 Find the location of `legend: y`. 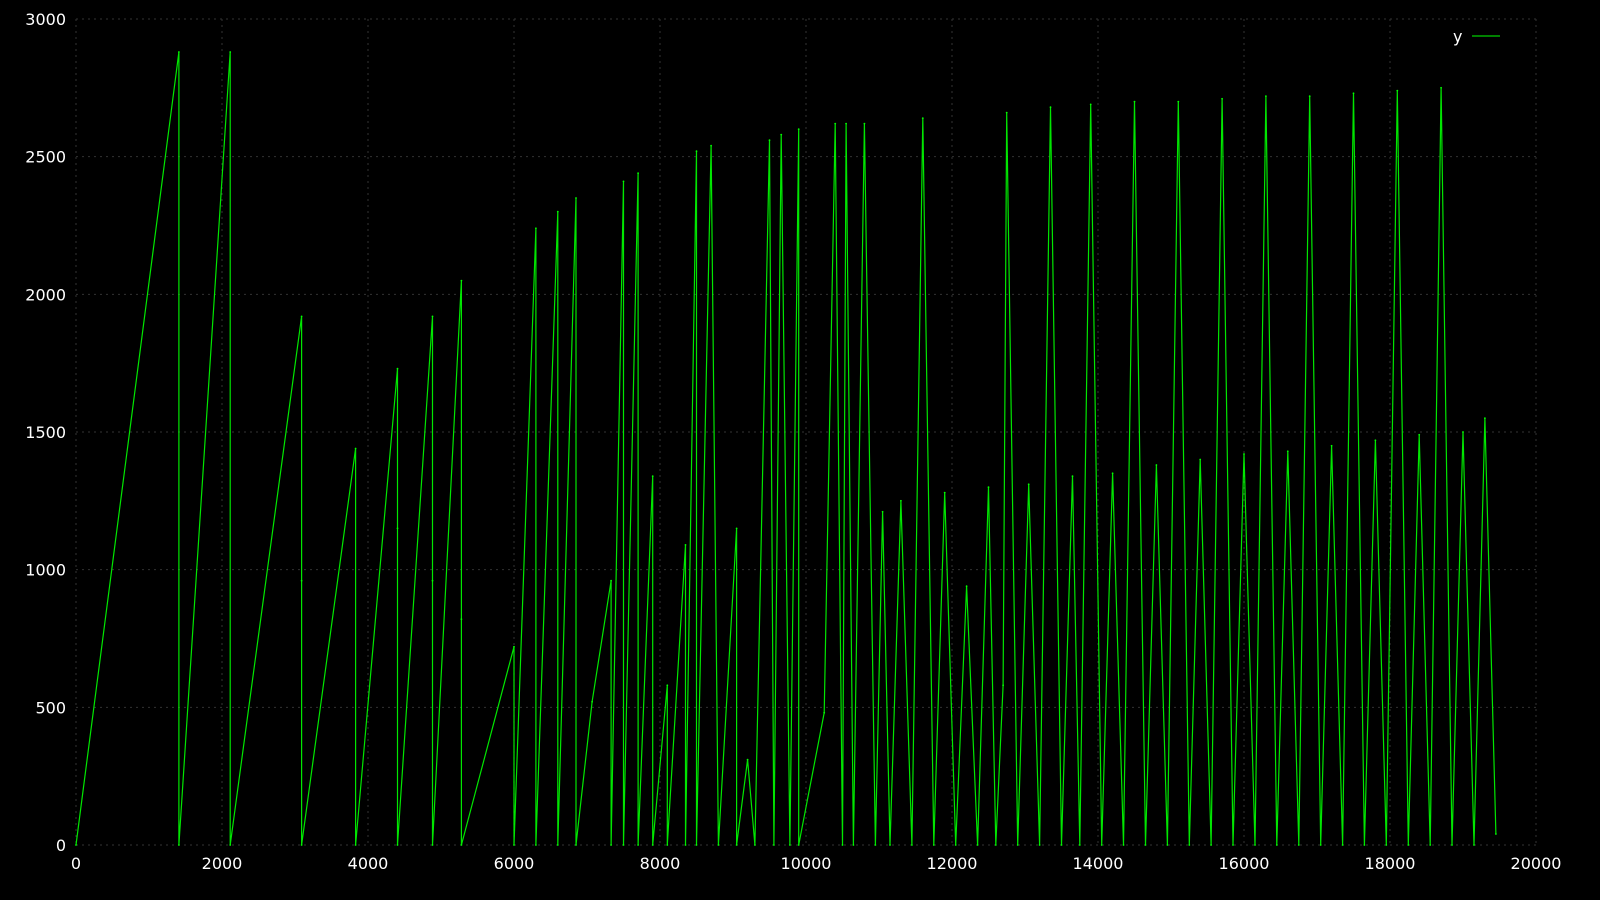

legend: y is located at coordinates (1476, 36).